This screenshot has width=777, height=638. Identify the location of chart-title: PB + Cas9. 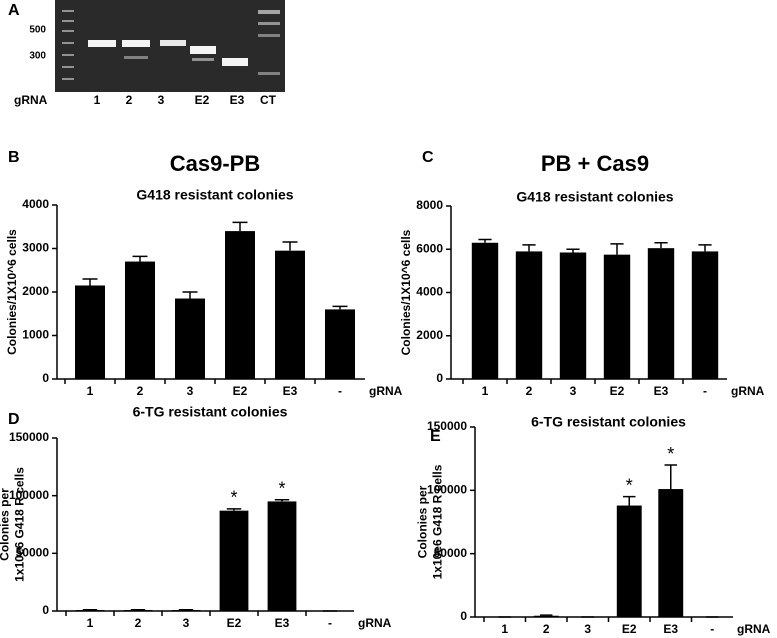
(595, 163).